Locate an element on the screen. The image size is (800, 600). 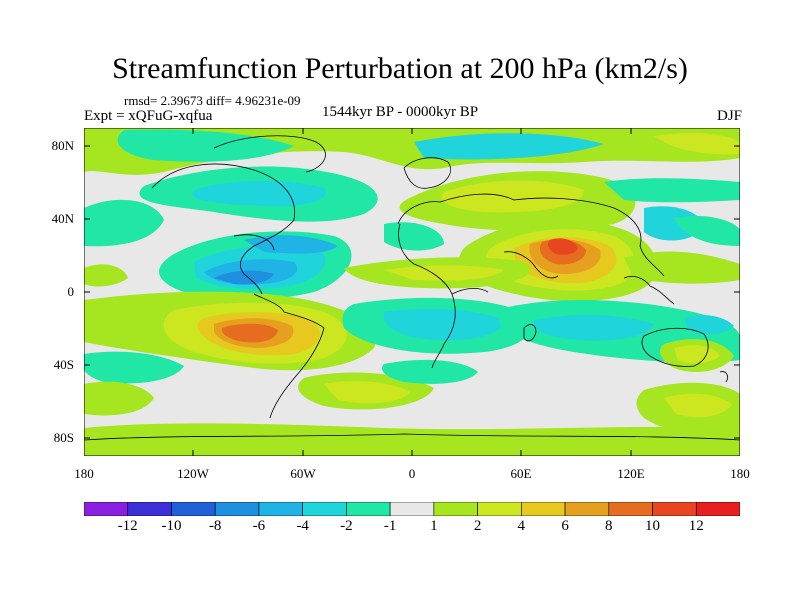
colorbar-label: -6 is located at coordinates (259, 526).